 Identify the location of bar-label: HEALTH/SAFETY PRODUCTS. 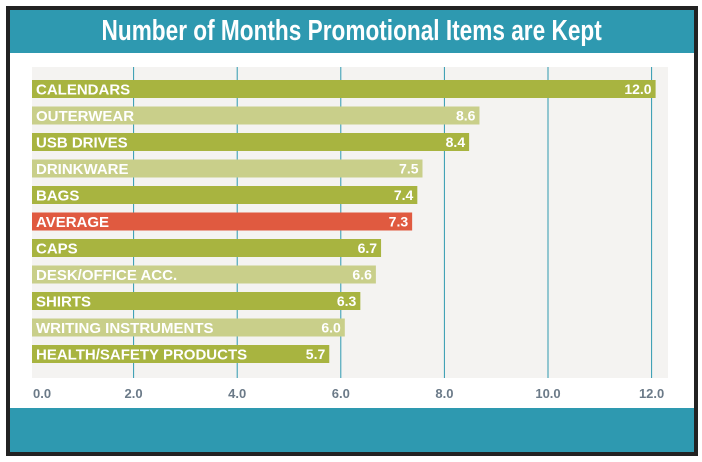
(141, 355).